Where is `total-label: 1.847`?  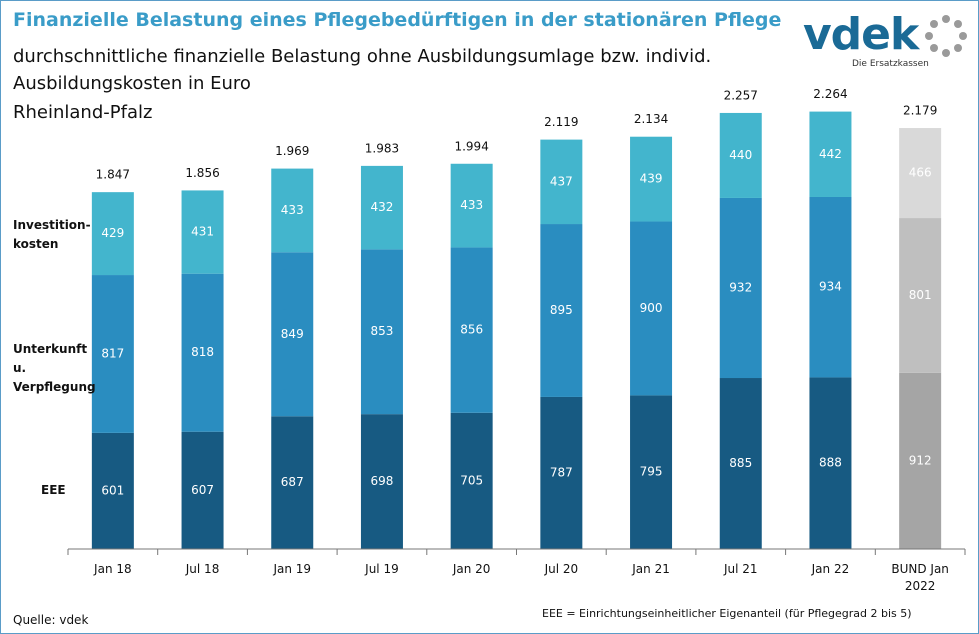 total-label: 1.847 is located at coordinates (113, 175).